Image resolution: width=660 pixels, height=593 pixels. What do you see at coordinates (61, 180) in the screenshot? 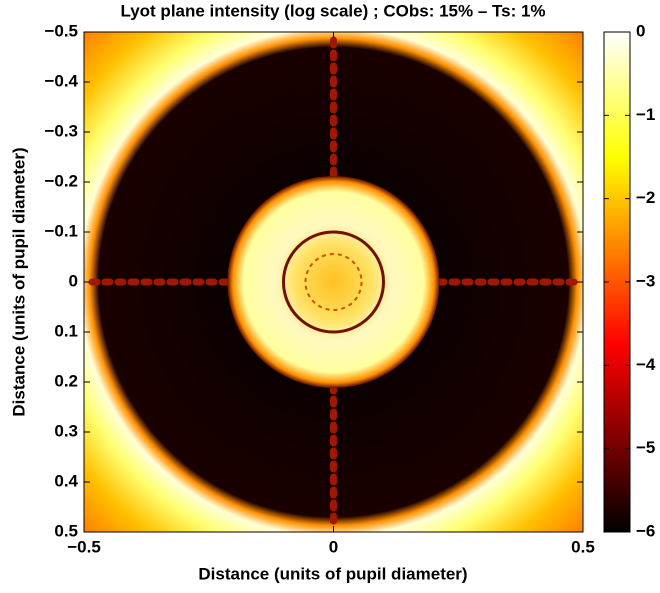
I see `y-tick-label: −0.2` at bounding box center [61, 180].